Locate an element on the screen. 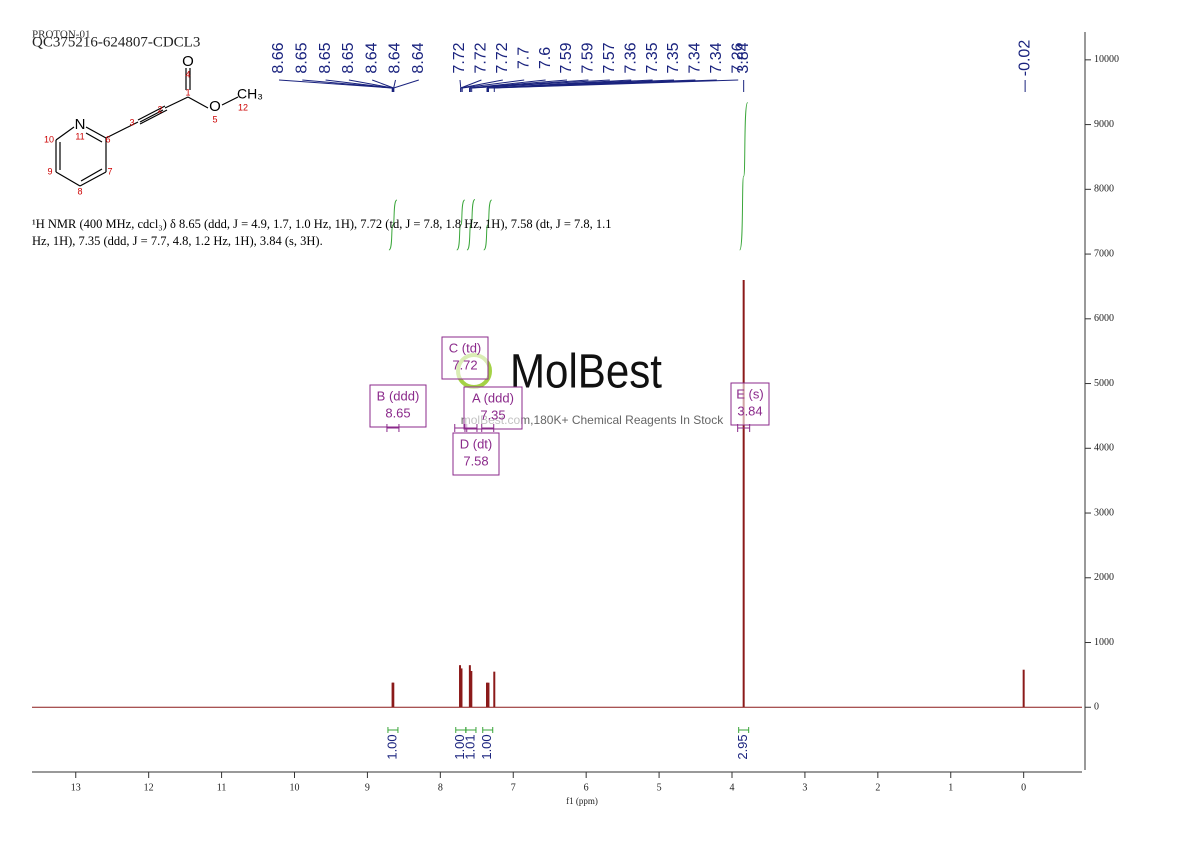 The width and height of the screenshot is (1190, 841). peak-label: 7.34 is located at coordinates (695, 57).